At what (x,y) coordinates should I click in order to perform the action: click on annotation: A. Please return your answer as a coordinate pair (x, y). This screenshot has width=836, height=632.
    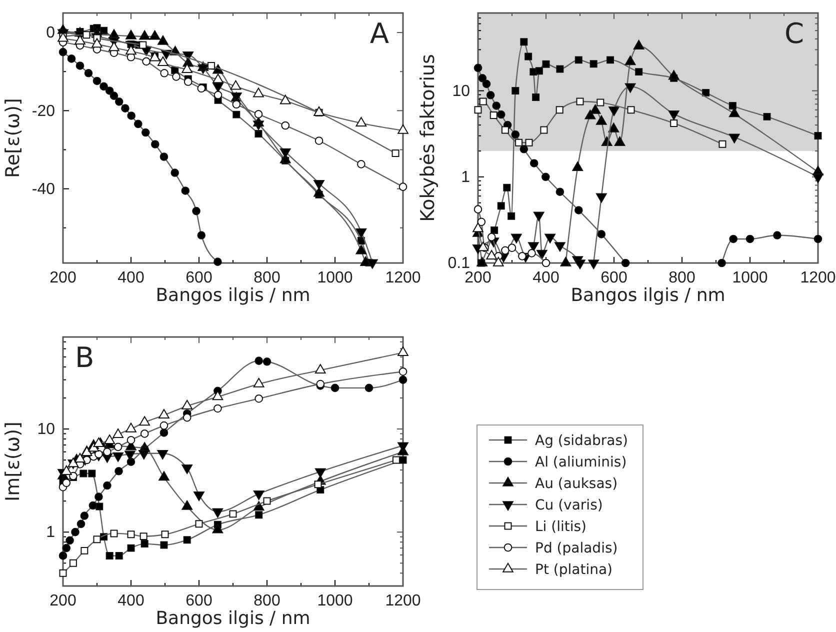
    Looking at the image, I should click on (379, 33).